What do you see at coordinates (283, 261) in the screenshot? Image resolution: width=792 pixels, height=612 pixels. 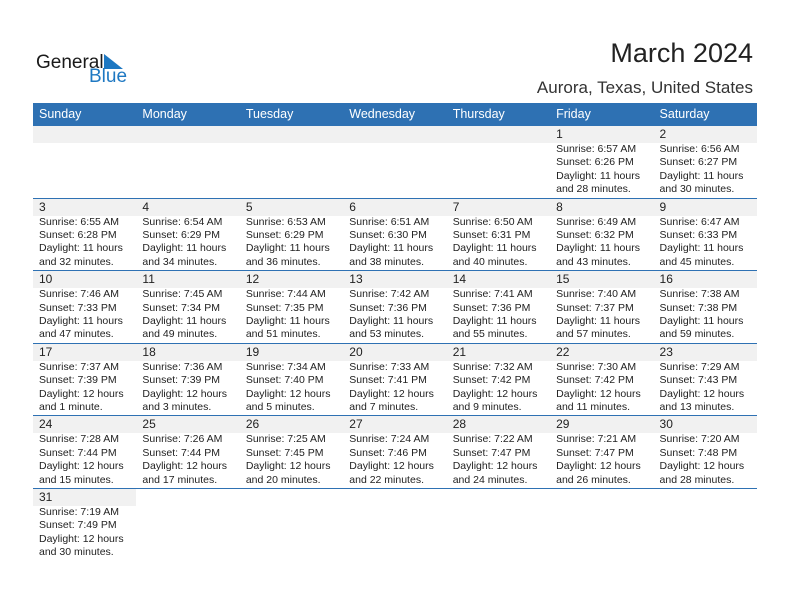 I see `daylight2-text: and 36 minutes.` at bounding box center [283, 261].